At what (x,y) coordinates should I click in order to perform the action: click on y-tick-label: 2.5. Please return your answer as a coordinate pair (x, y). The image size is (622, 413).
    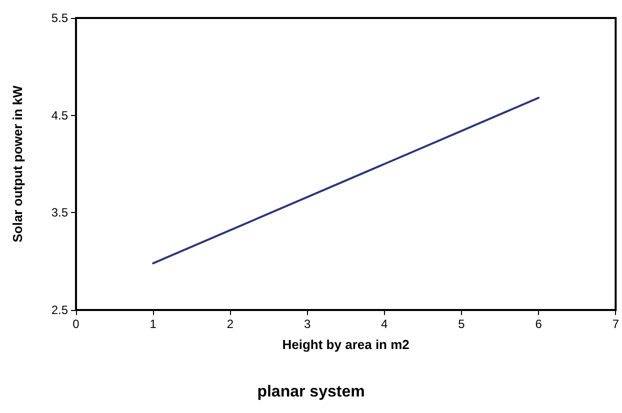
    Looking at the image, I should click on (59, 310).